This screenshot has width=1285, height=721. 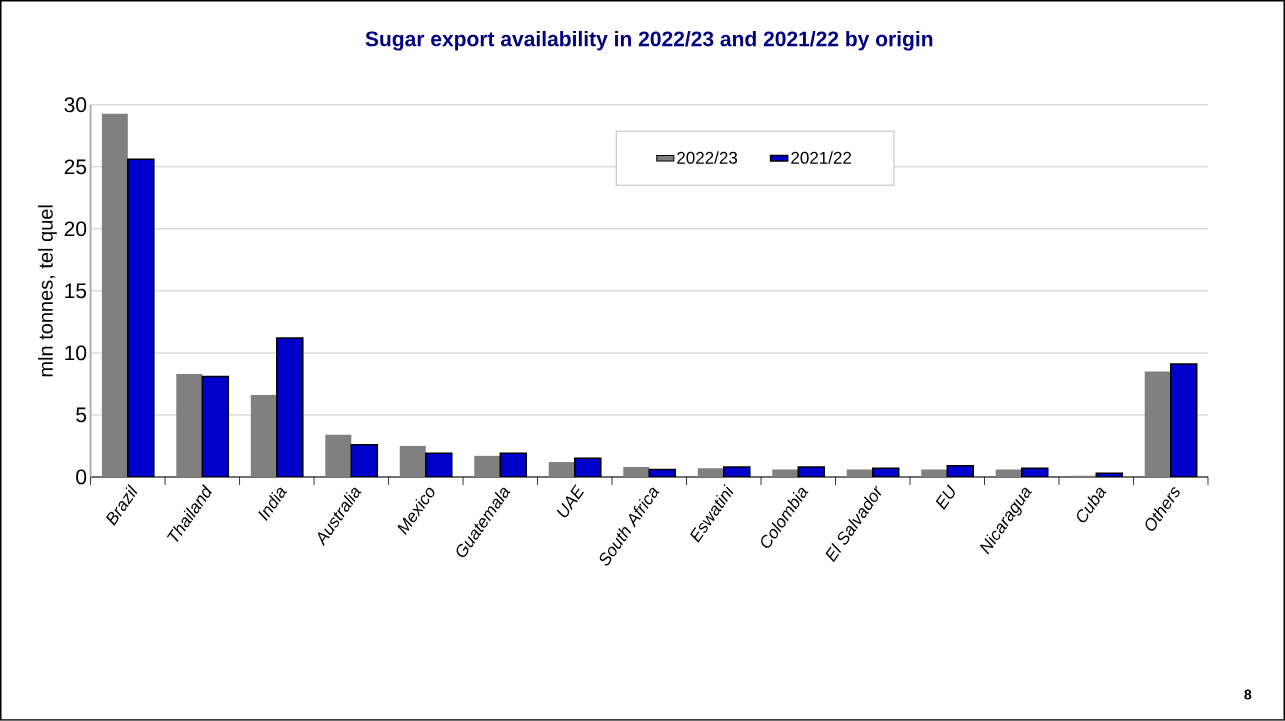 I want to click on y-tick-label: 20, so click(x=75, y=229).